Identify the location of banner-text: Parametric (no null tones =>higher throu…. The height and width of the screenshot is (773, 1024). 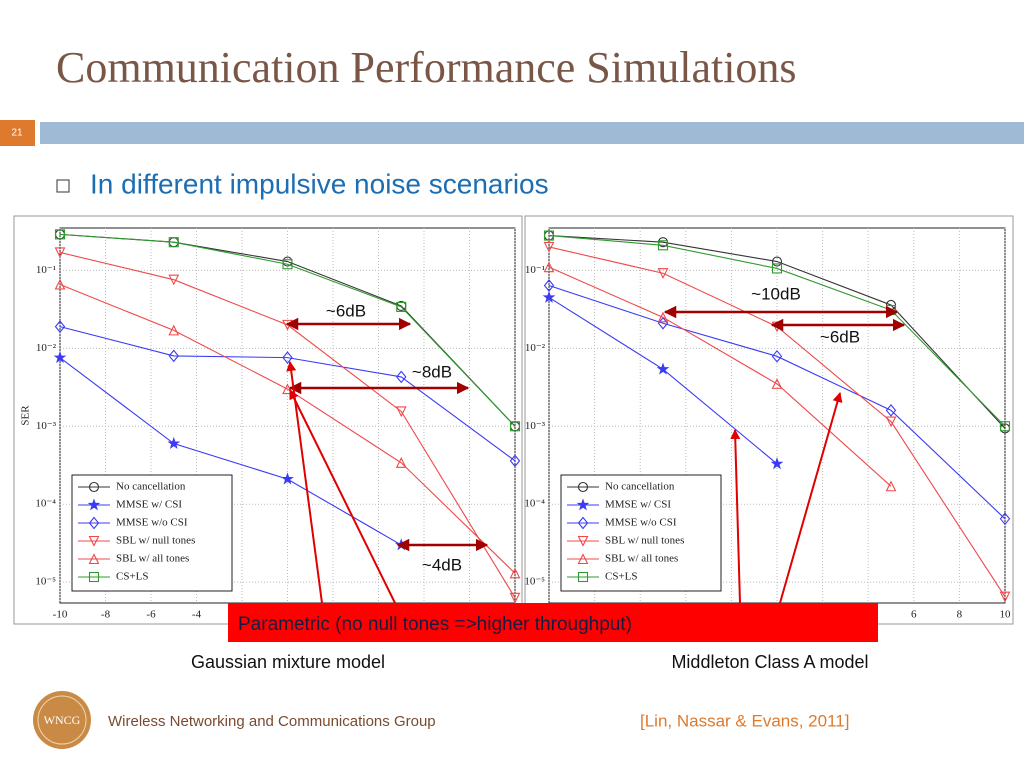
(435, 624).